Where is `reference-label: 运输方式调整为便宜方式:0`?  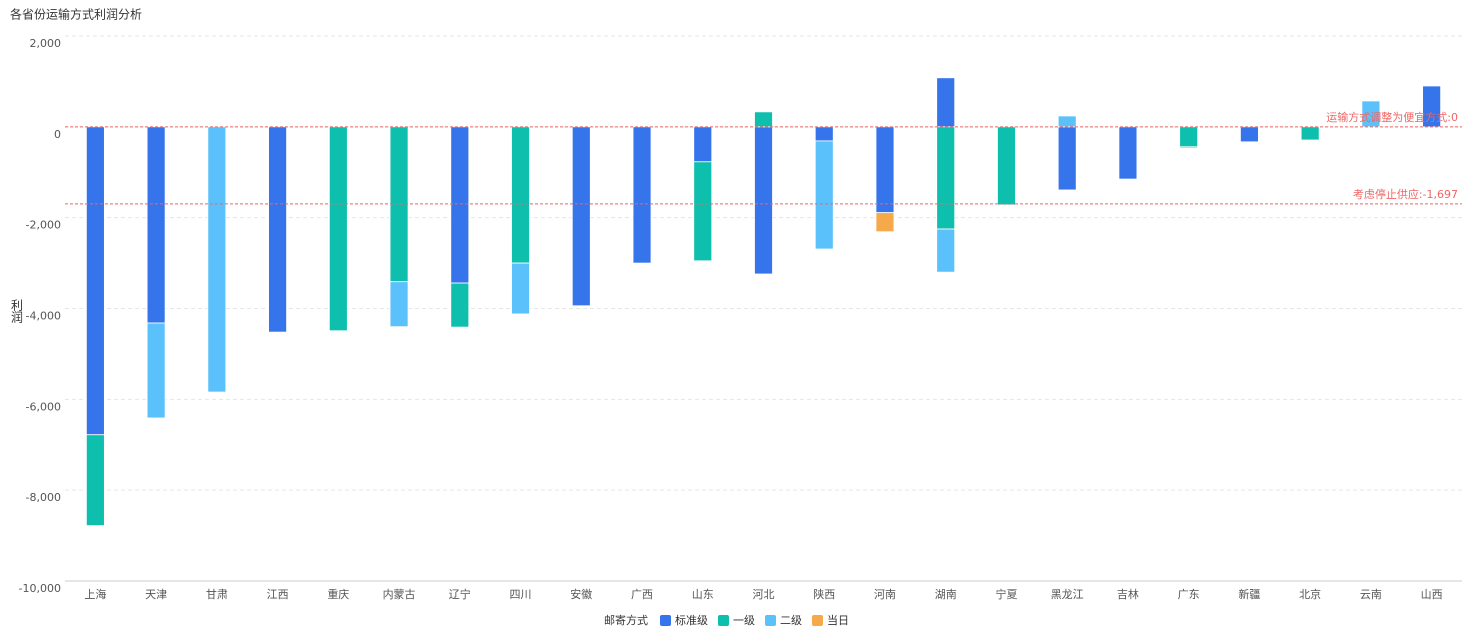
reference-label: 运输方式调整为便宜方式:0 is located at coordinates (1392, 117).